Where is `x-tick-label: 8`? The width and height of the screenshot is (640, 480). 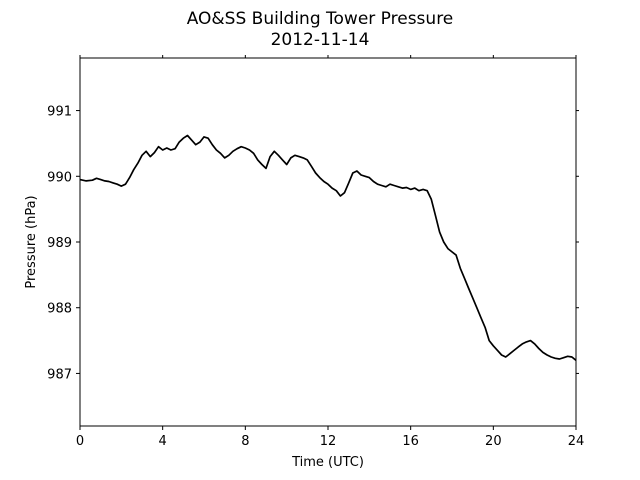 x-tick-label: 8 is located at coordinates (245, 441).